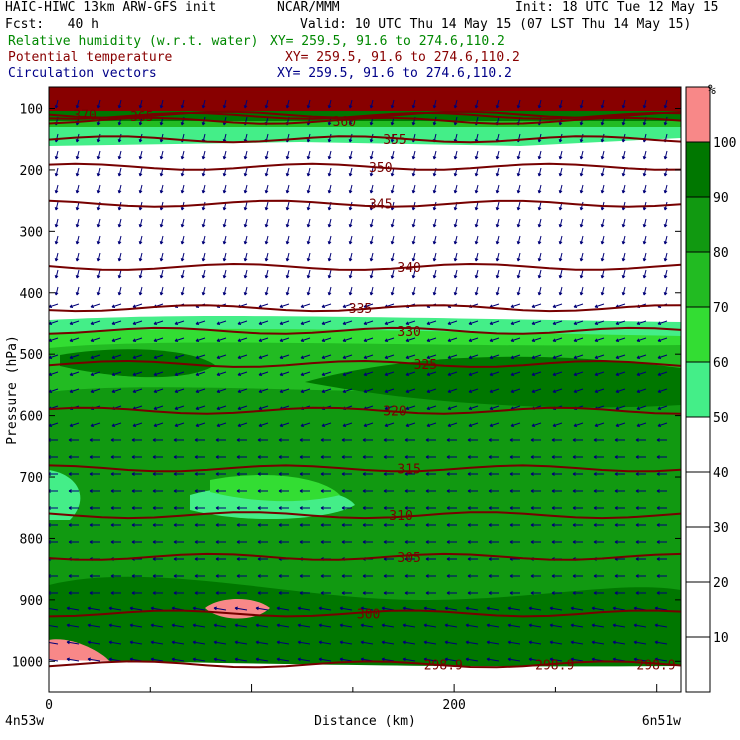 This screenshot has width=740, height=740. What do you see at coordinates (31, 539) in the screenshot?
I see `y-tick-label: 800` at bounding box center [31, 539].